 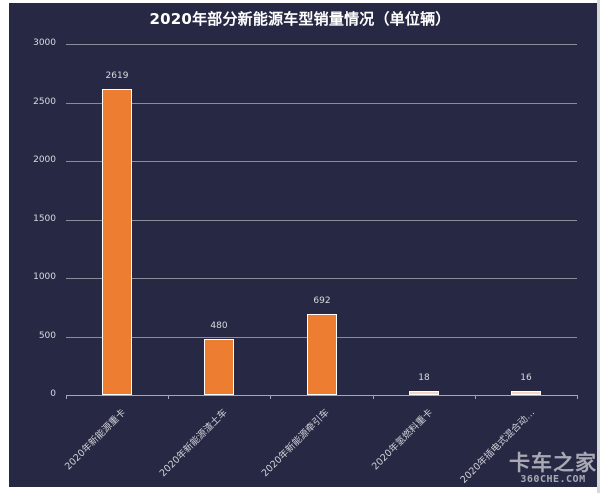 I want to click on y-tick-label: 2500, so click(x=44, y=102).